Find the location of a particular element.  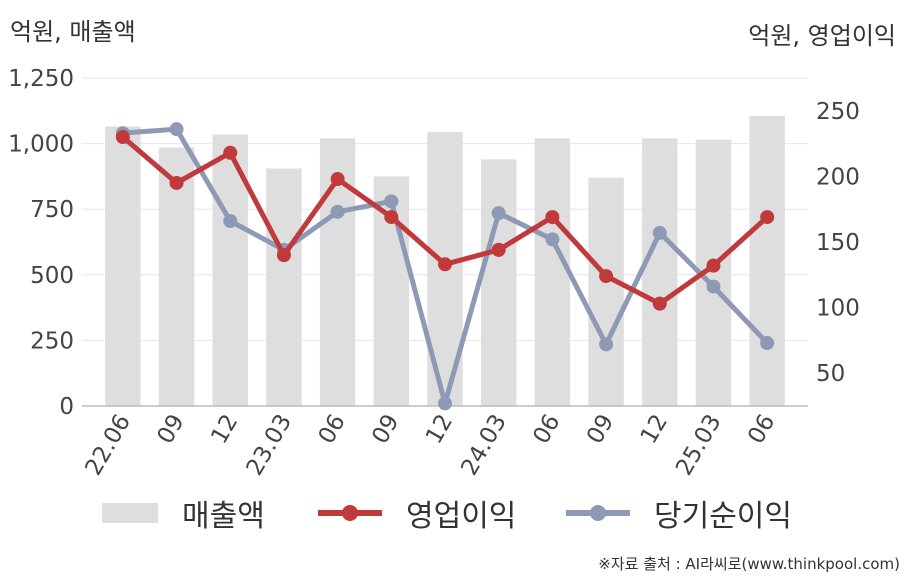

left-tick-label: 250 is located at coordinates (52, 341).